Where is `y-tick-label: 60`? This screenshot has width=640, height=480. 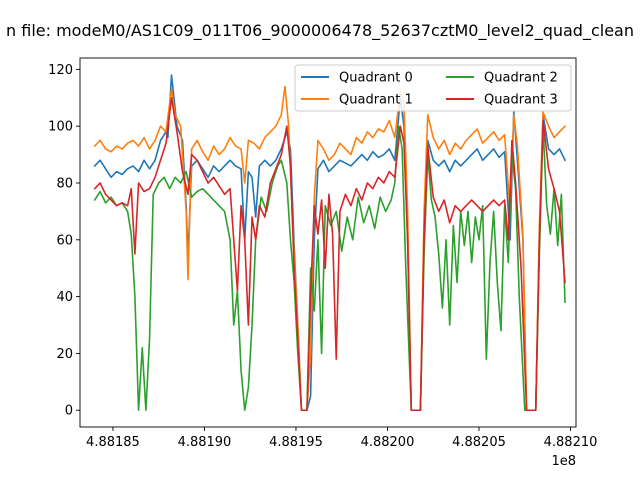
y-tick-label: 60 is located at coordinates (64, 240).